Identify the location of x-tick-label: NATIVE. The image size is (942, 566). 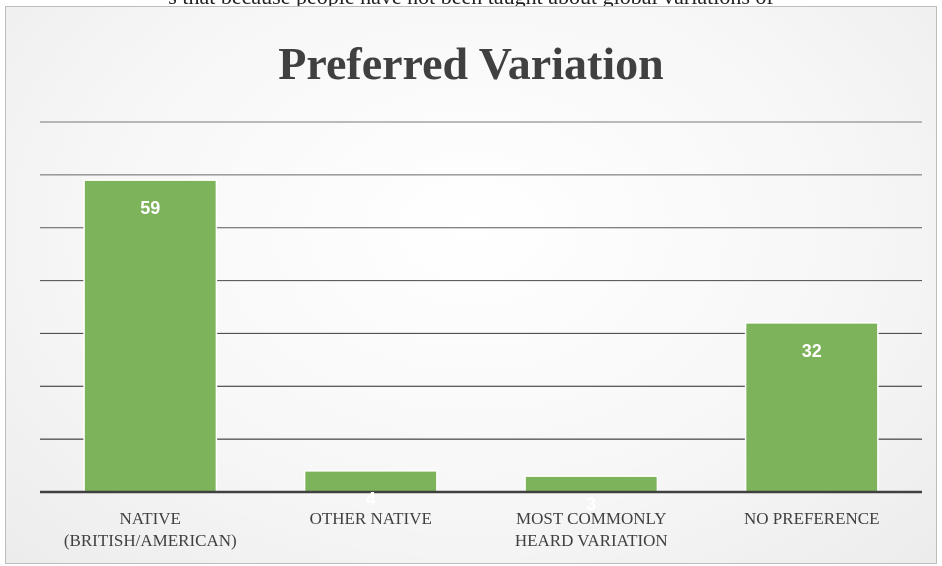
(150, 518).